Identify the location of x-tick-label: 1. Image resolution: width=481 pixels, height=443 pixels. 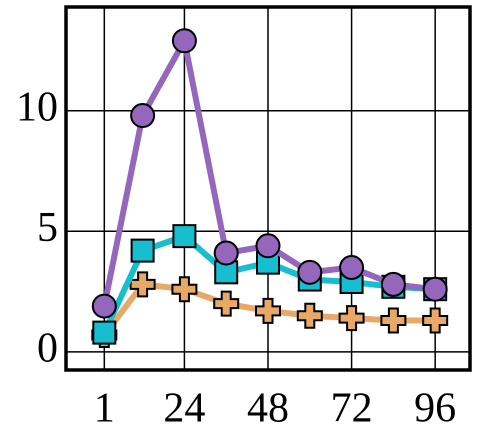
(104, 409).